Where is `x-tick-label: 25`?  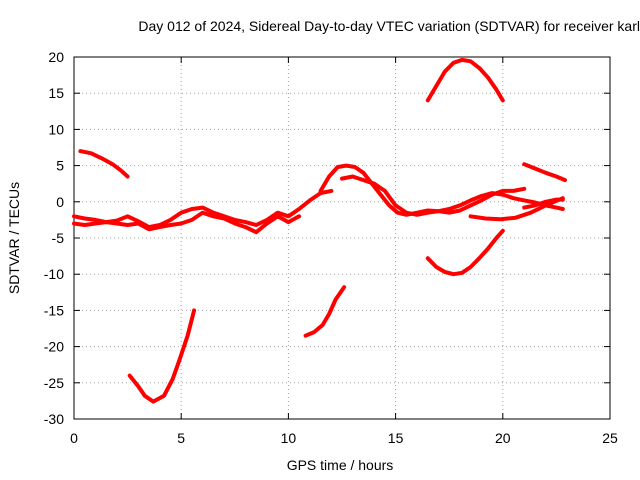
x-tick-label: 25 is located at coordinates (610, 438).